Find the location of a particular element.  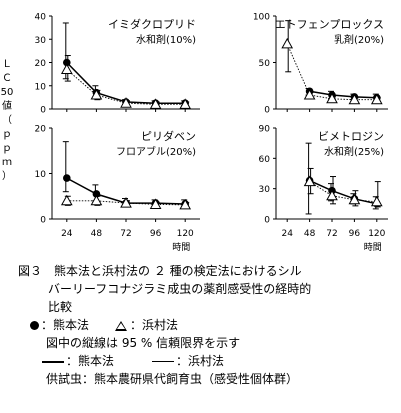

y-tick-label: 50 is located at coordinates (265, 64).